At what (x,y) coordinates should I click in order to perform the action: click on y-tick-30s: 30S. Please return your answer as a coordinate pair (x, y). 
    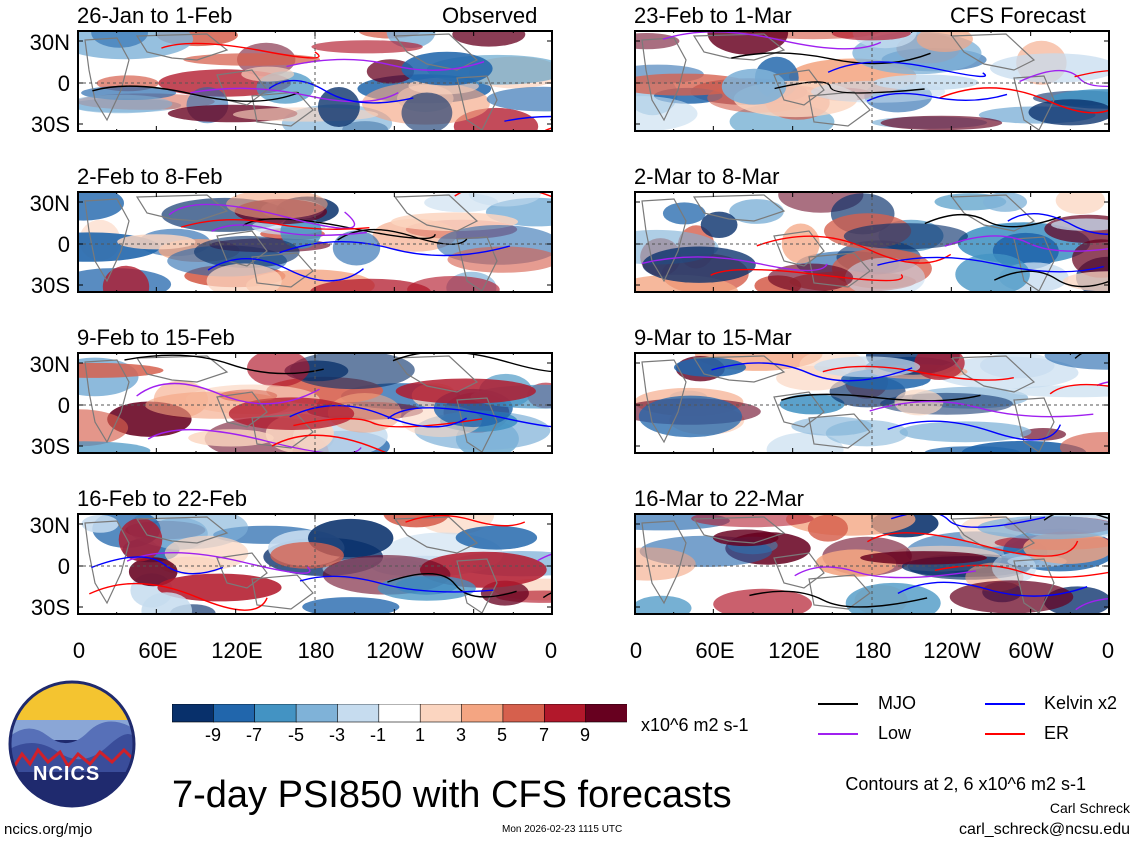
    Looking at the image, I should click on (50, 446).